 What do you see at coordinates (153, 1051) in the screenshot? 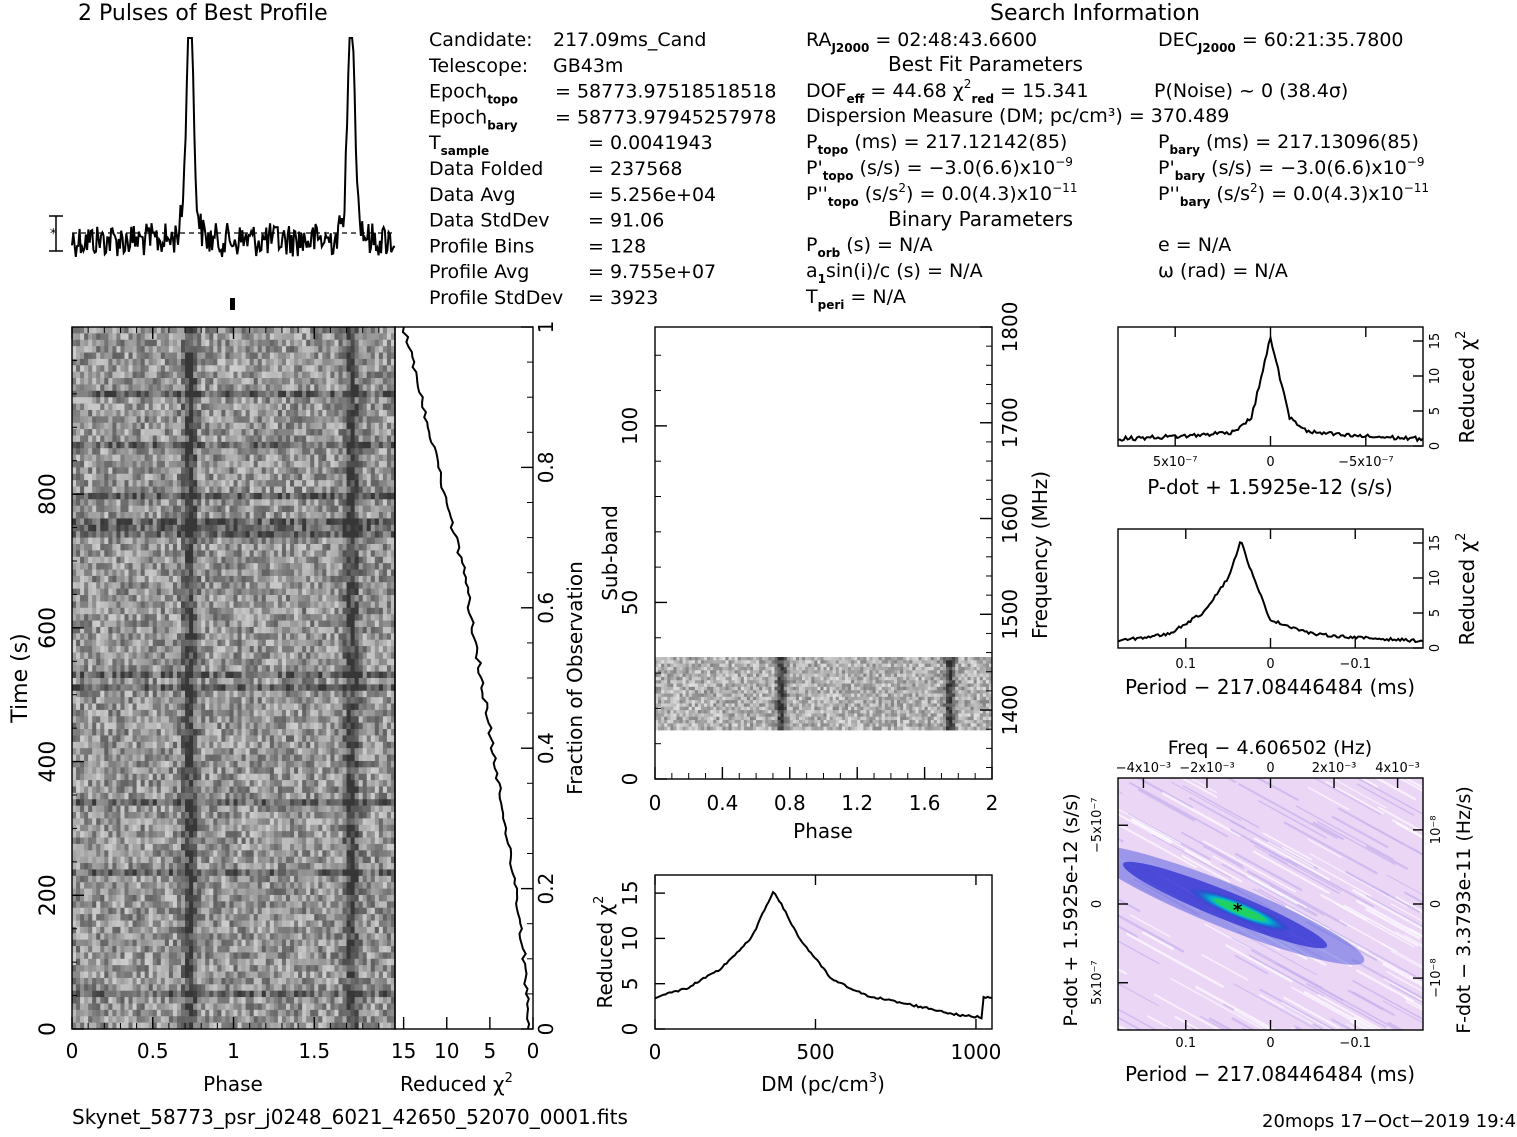
I see `phase-tick-label: 0.5` at bounding box center [153, 1051].